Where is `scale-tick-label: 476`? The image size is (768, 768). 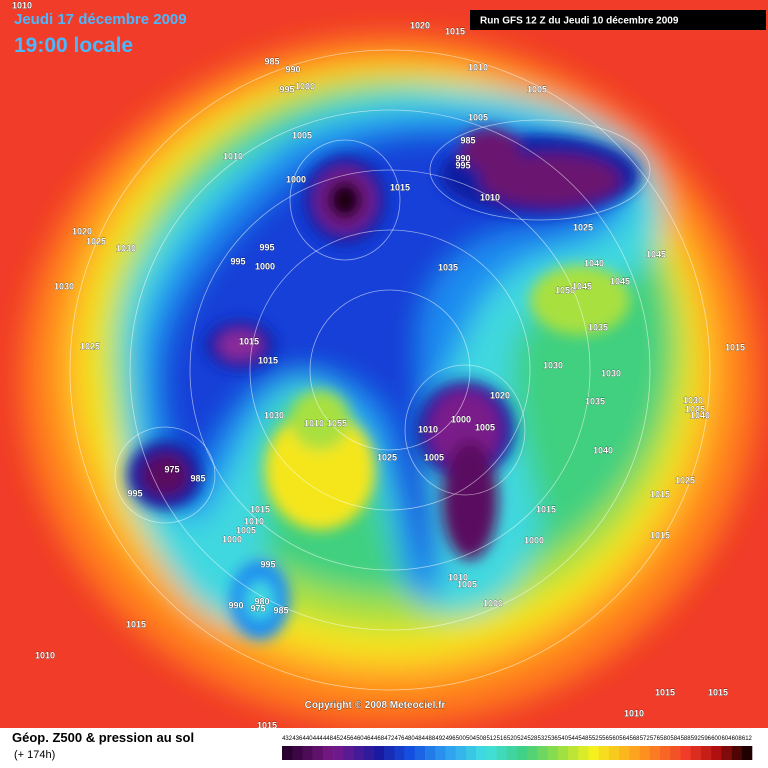 scale-tick-label: 476 is located at coordinates (399, 739).